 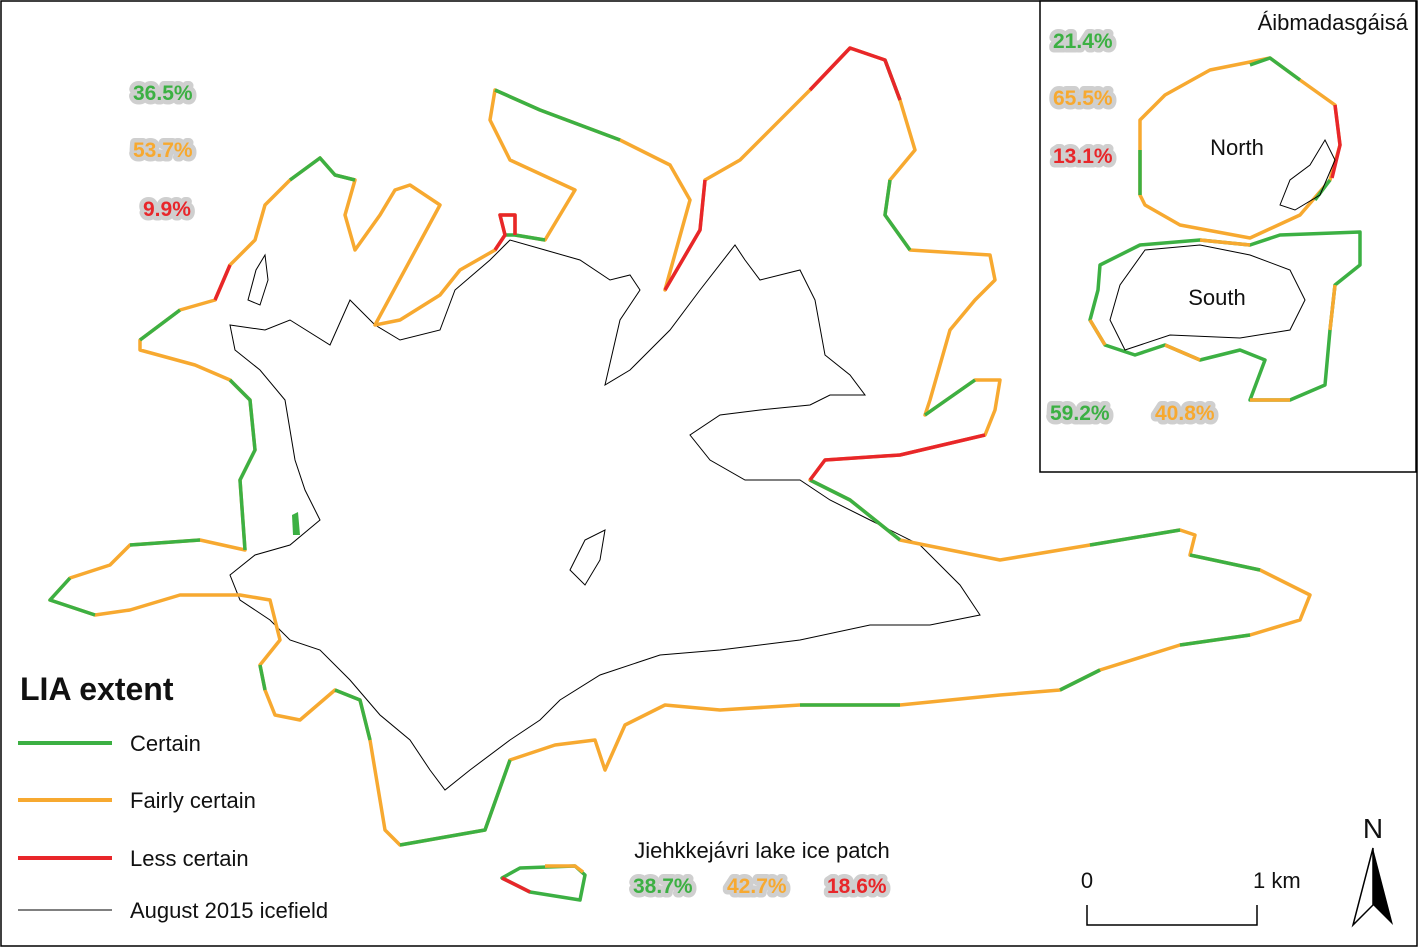 I want to click on south-percentage: 40.8%, so click(x=1185, y=413).